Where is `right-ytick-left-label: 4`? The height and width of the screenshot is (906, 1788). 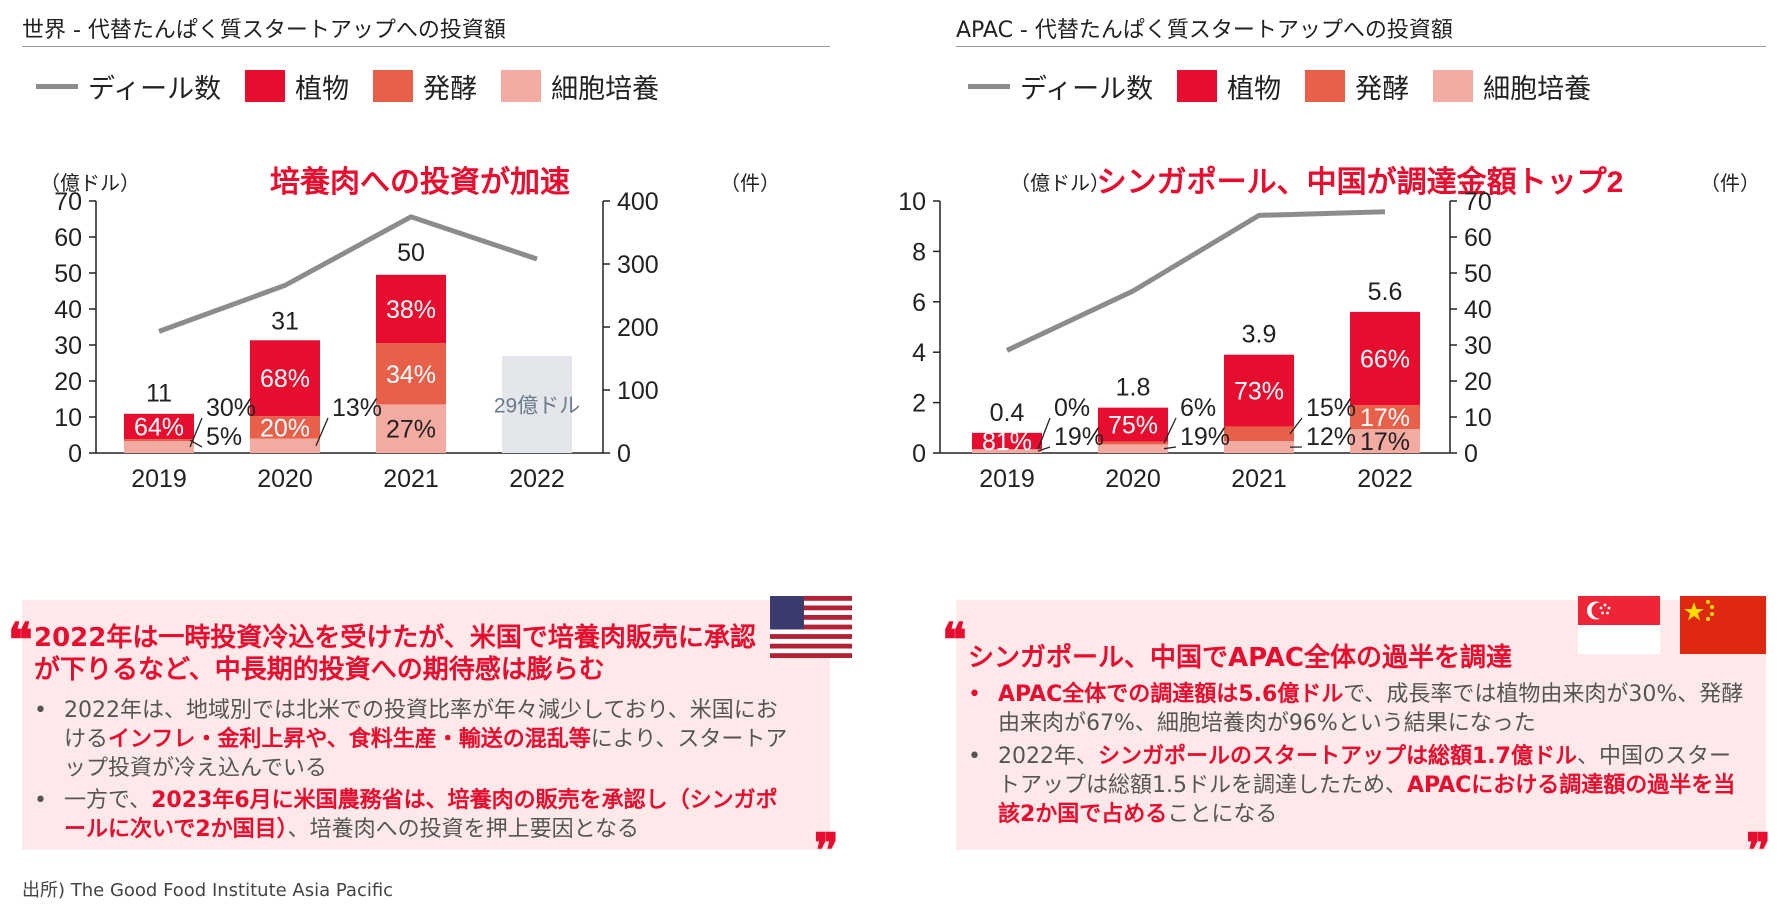 right-ytick-left-label: 4 is located at coordinates (919, 353).